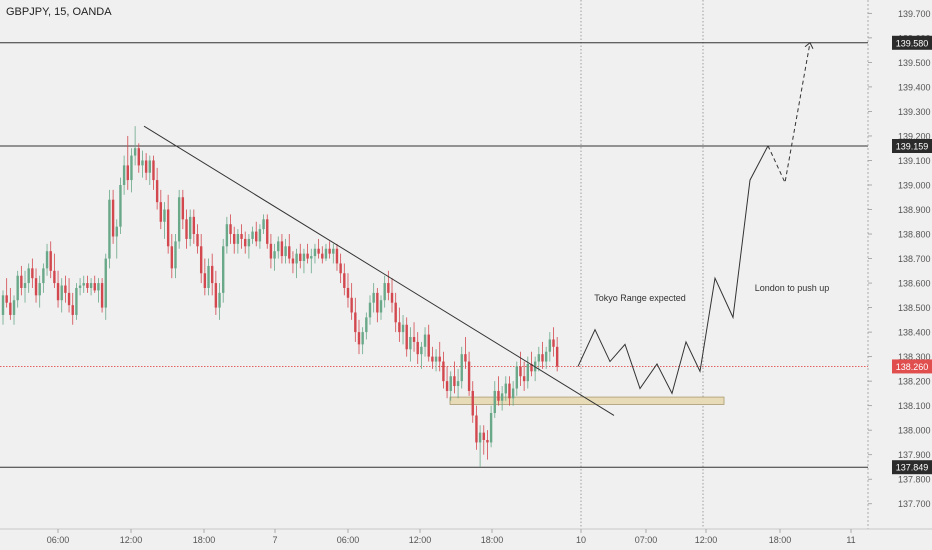 This screenshot has height=550, width=932. What do you see at coordinates (466, 539) in the screenshot?
I see `time-axis-panel` at bounding box center [466, 539].